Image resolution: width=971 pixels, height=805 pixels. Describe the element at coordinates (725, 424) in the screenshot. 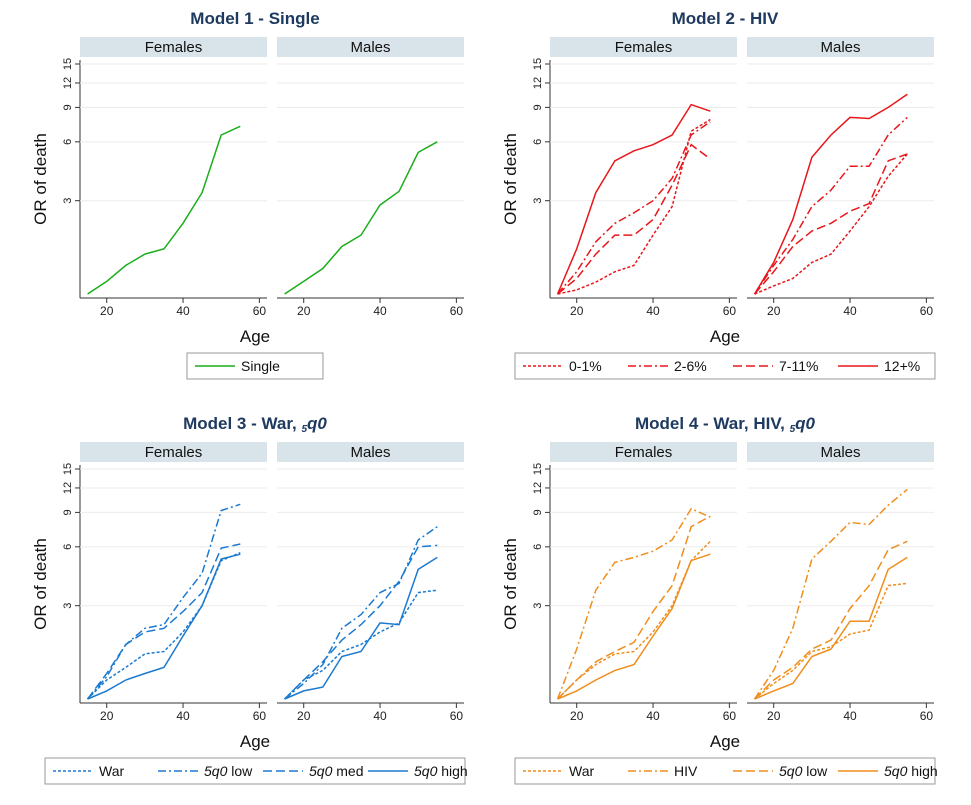

I see `chart-title: Model 4 - War, HIV, 5q0` at that location.